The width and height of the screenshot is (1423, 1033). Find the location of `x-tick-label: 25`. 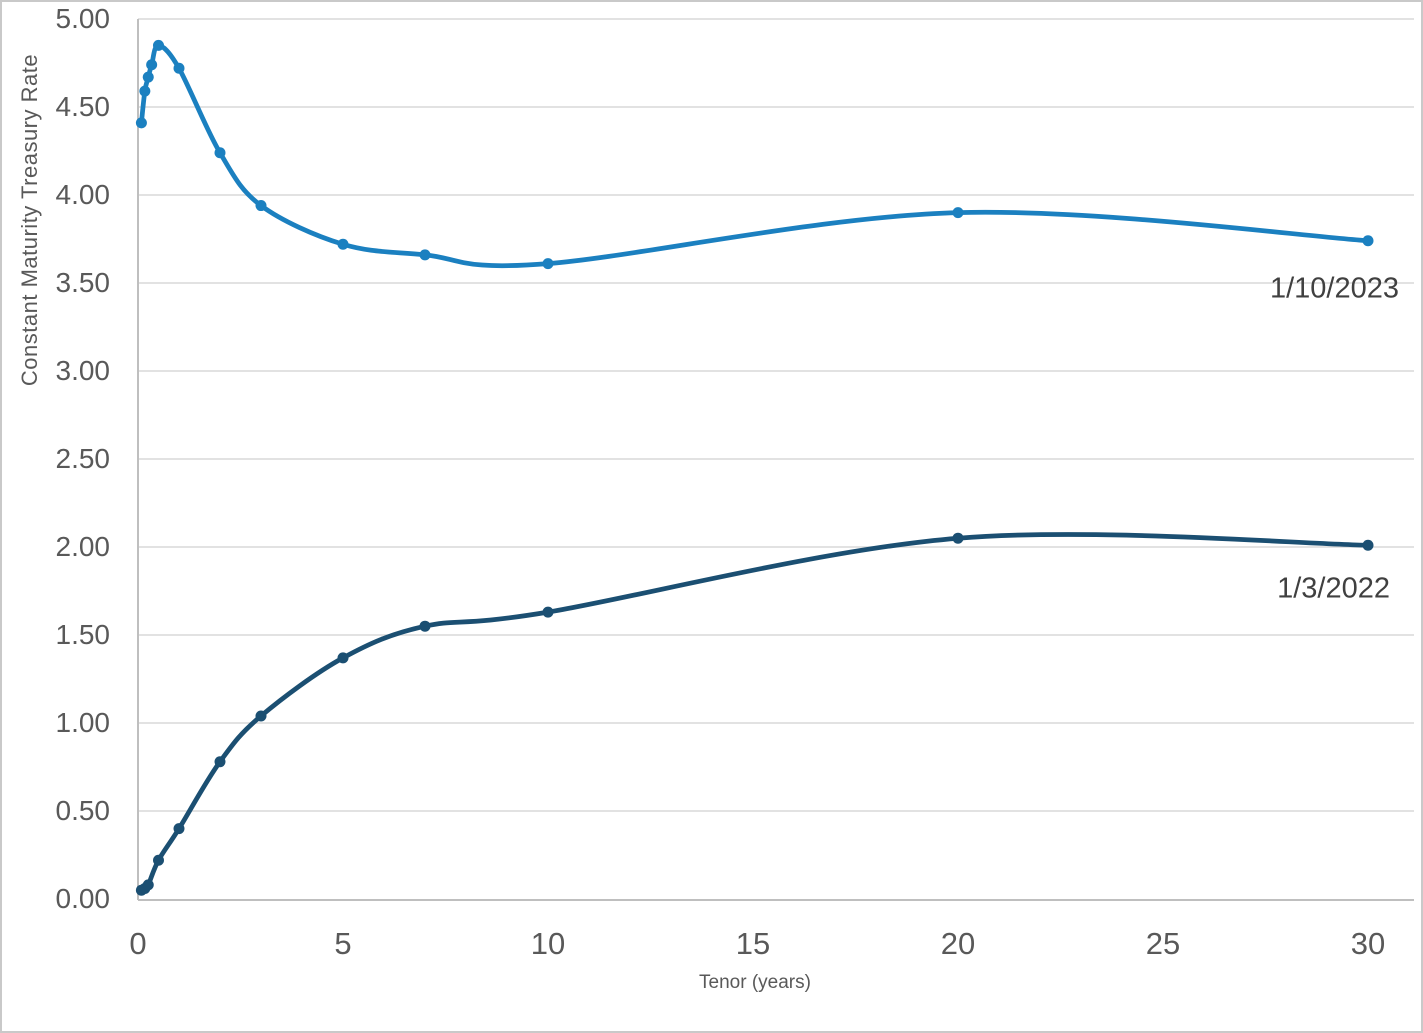

x-tick-label: 25 is located at coordinates (1163, 943).